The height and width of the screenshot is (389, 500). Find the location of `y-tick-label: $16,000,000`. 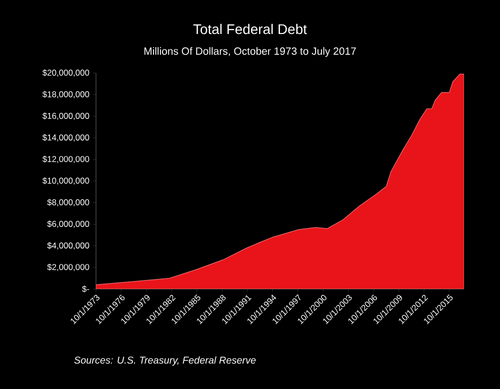

y-tick-label: $16,000,000 is located at coordinates (66, 116).